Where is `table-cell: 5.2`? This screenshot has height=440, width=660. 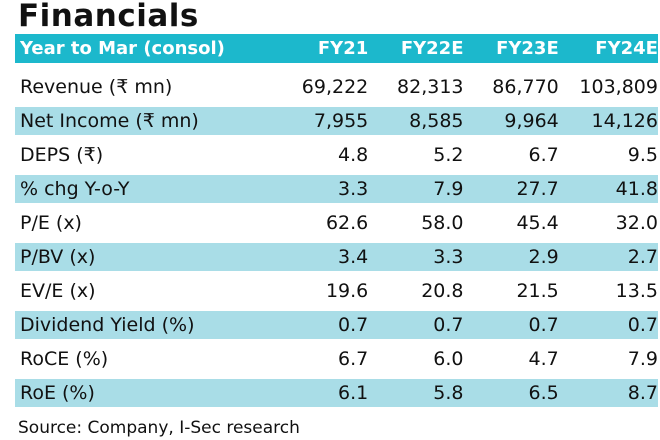 table-cell: 5.2 is located at coordinates (448, 155).